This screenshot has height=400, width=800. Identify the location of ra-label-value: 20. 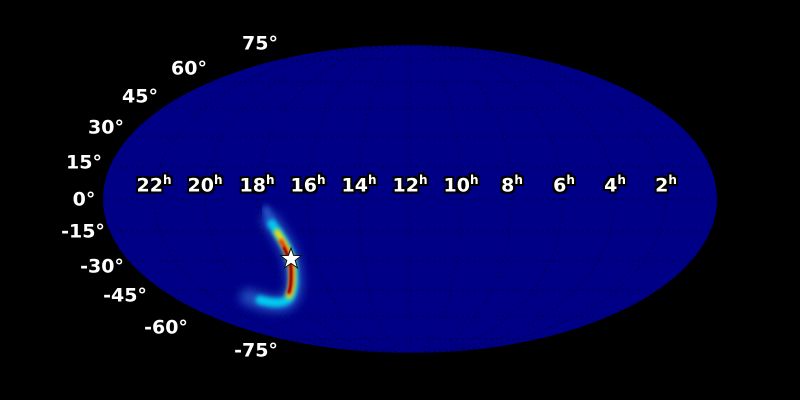
(200, 185).